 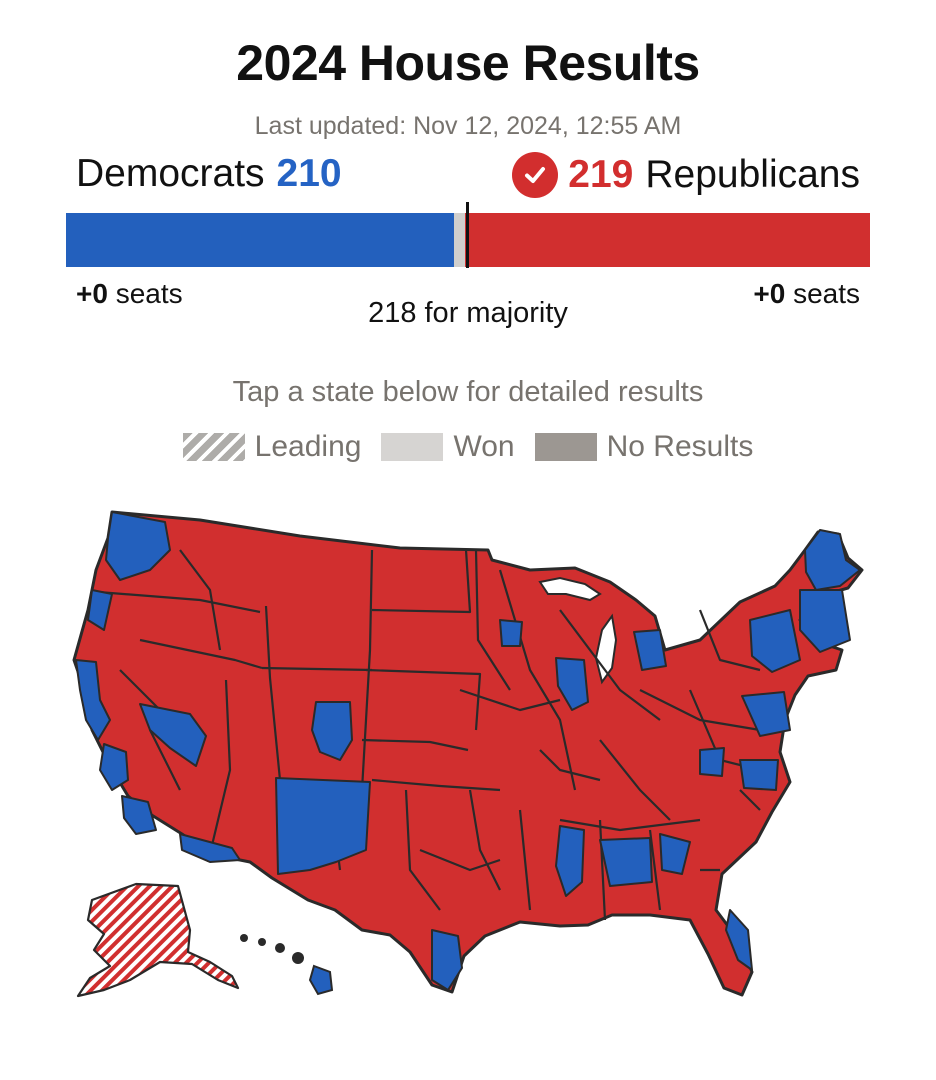 What do you see at coordinates (412, 447) in the screenshot?
I see `won-swatch` at bounding box center [412, 447].